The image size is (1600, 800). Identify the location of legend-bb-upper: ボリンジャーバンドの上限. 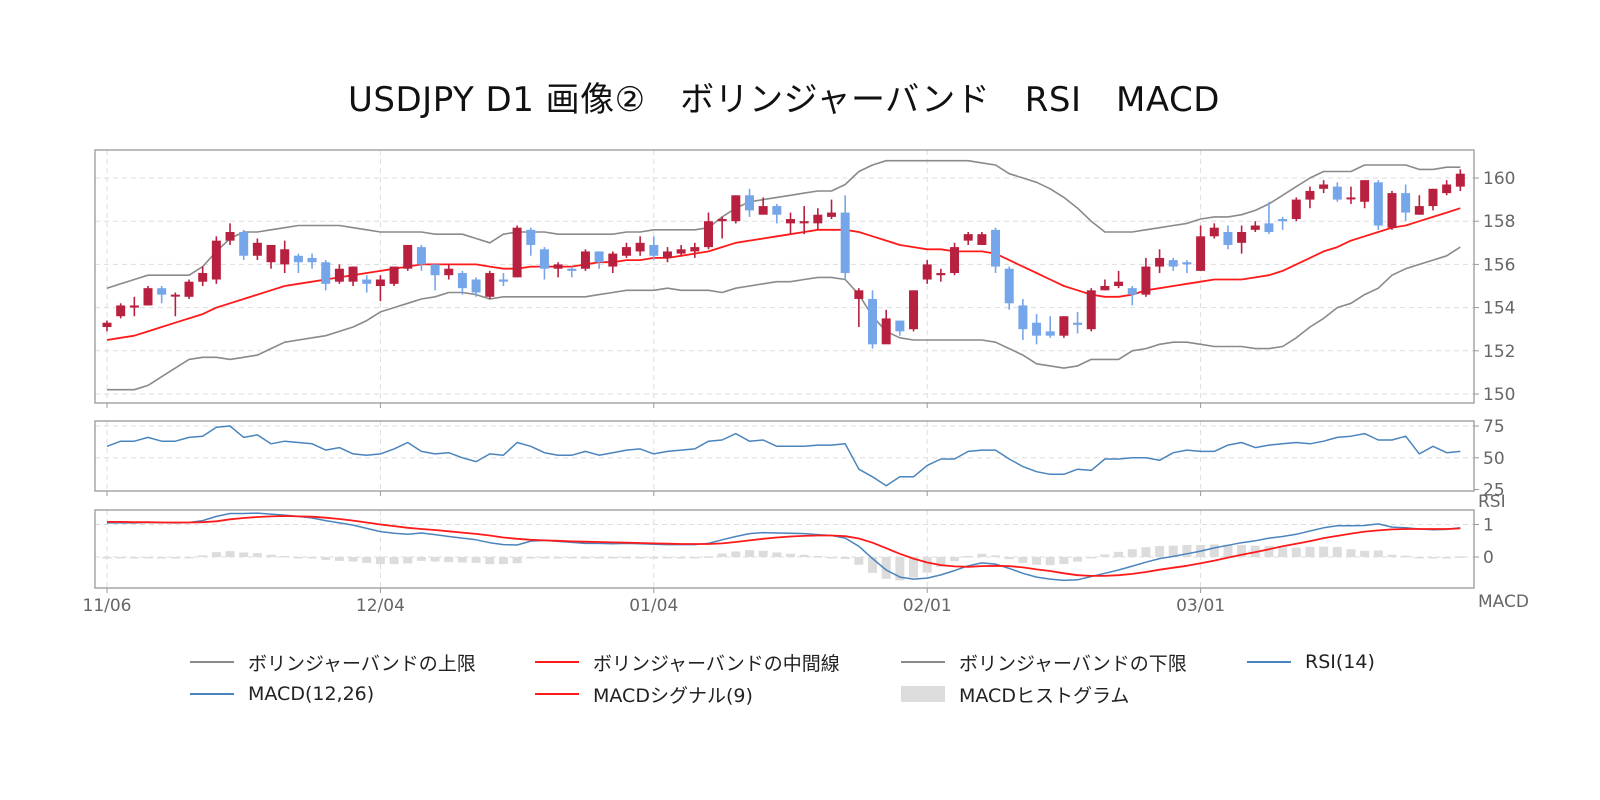
(362, 662).